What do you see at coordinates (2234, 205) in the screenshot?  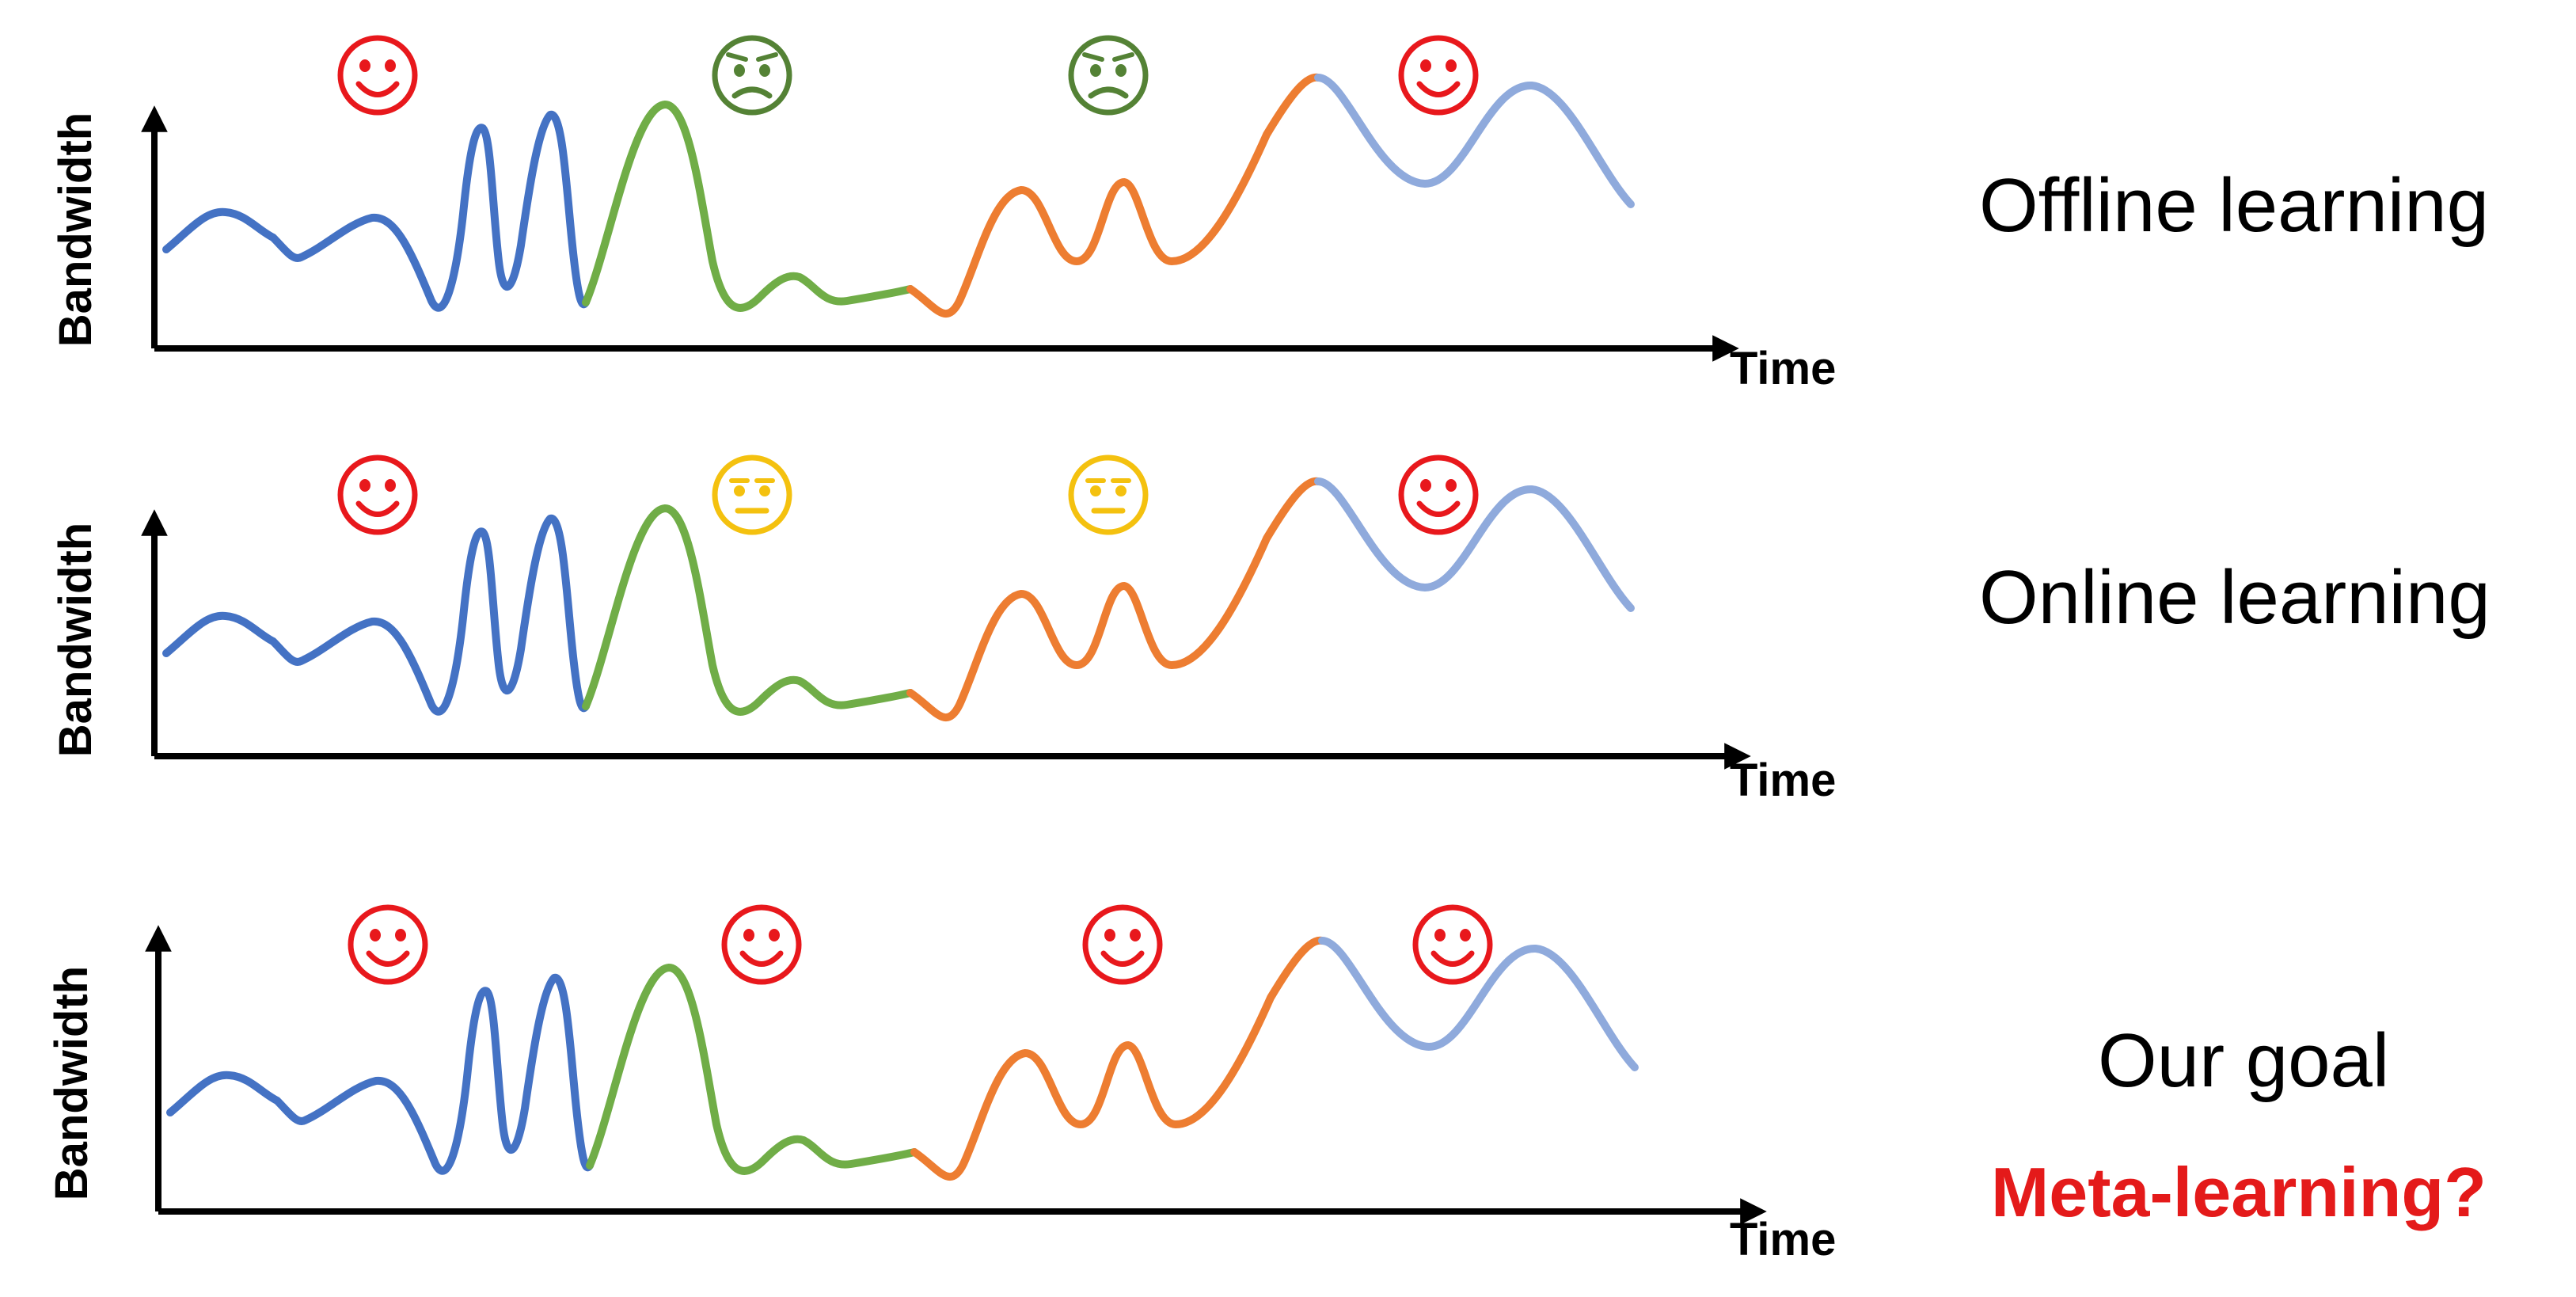 I see `caption-offline-learning: Offline learning` at bounding box center [2234, 205].